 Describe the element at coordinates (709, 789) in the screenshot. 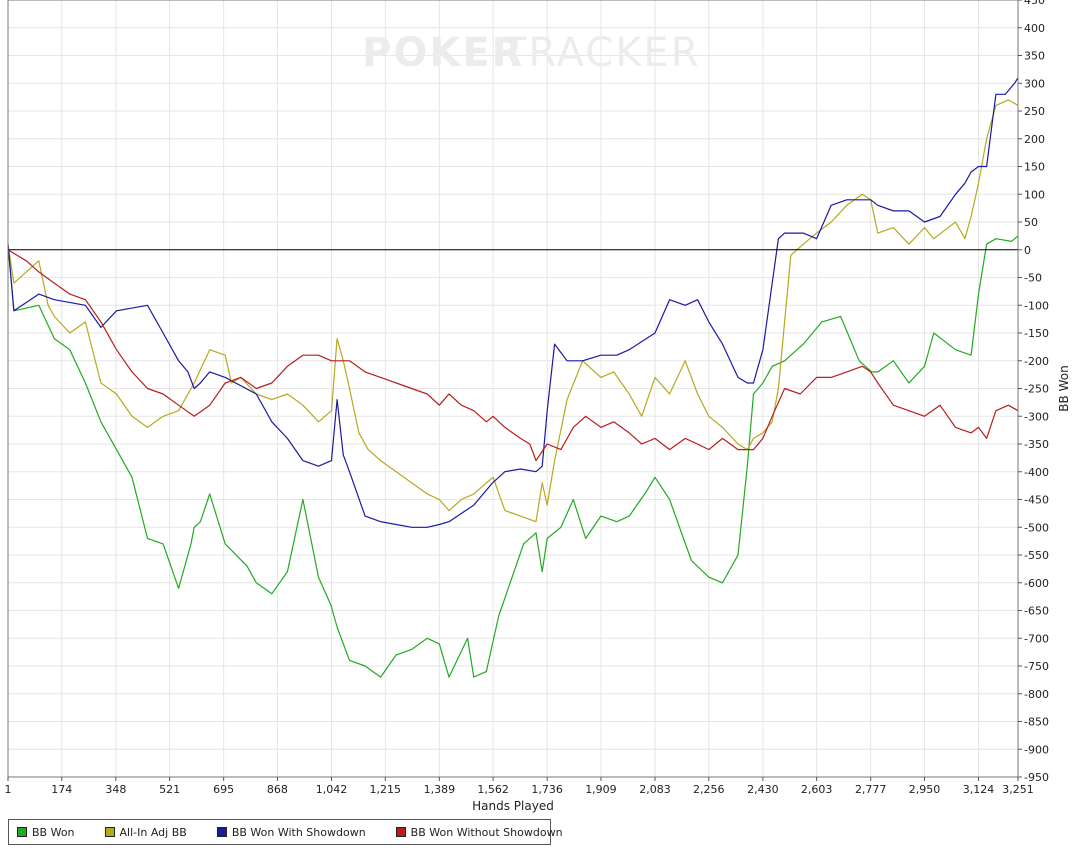

I see `x-tick-label: 2,256` at that location.